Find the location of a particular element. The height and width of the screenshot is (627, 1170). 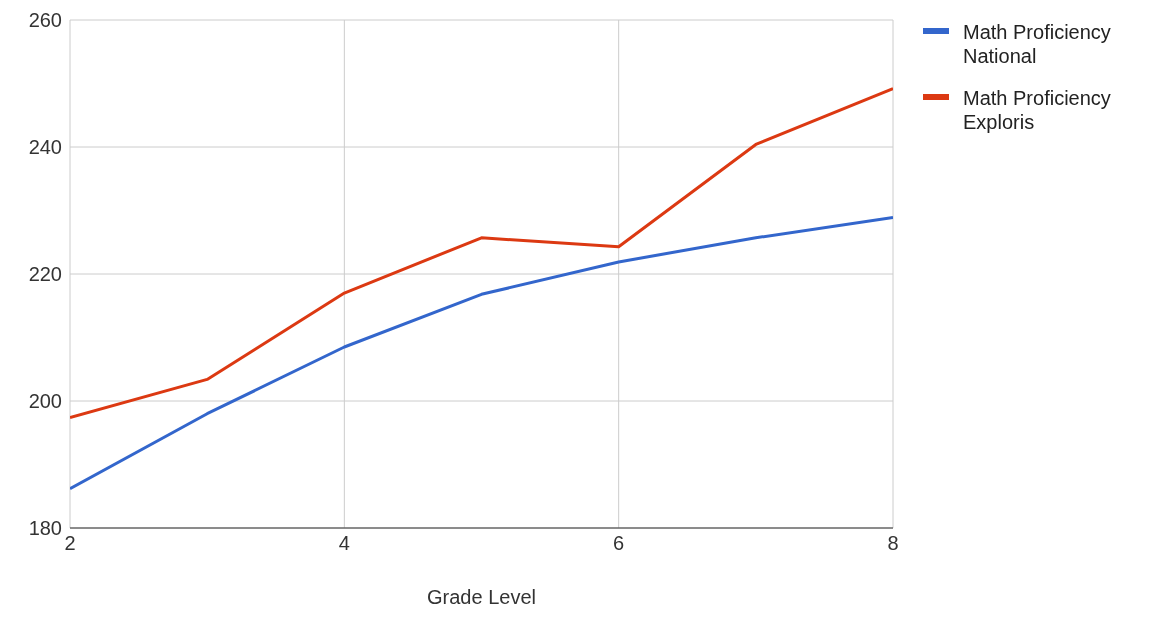

y-tick-label: 260 is located at coordinates (45, 20).